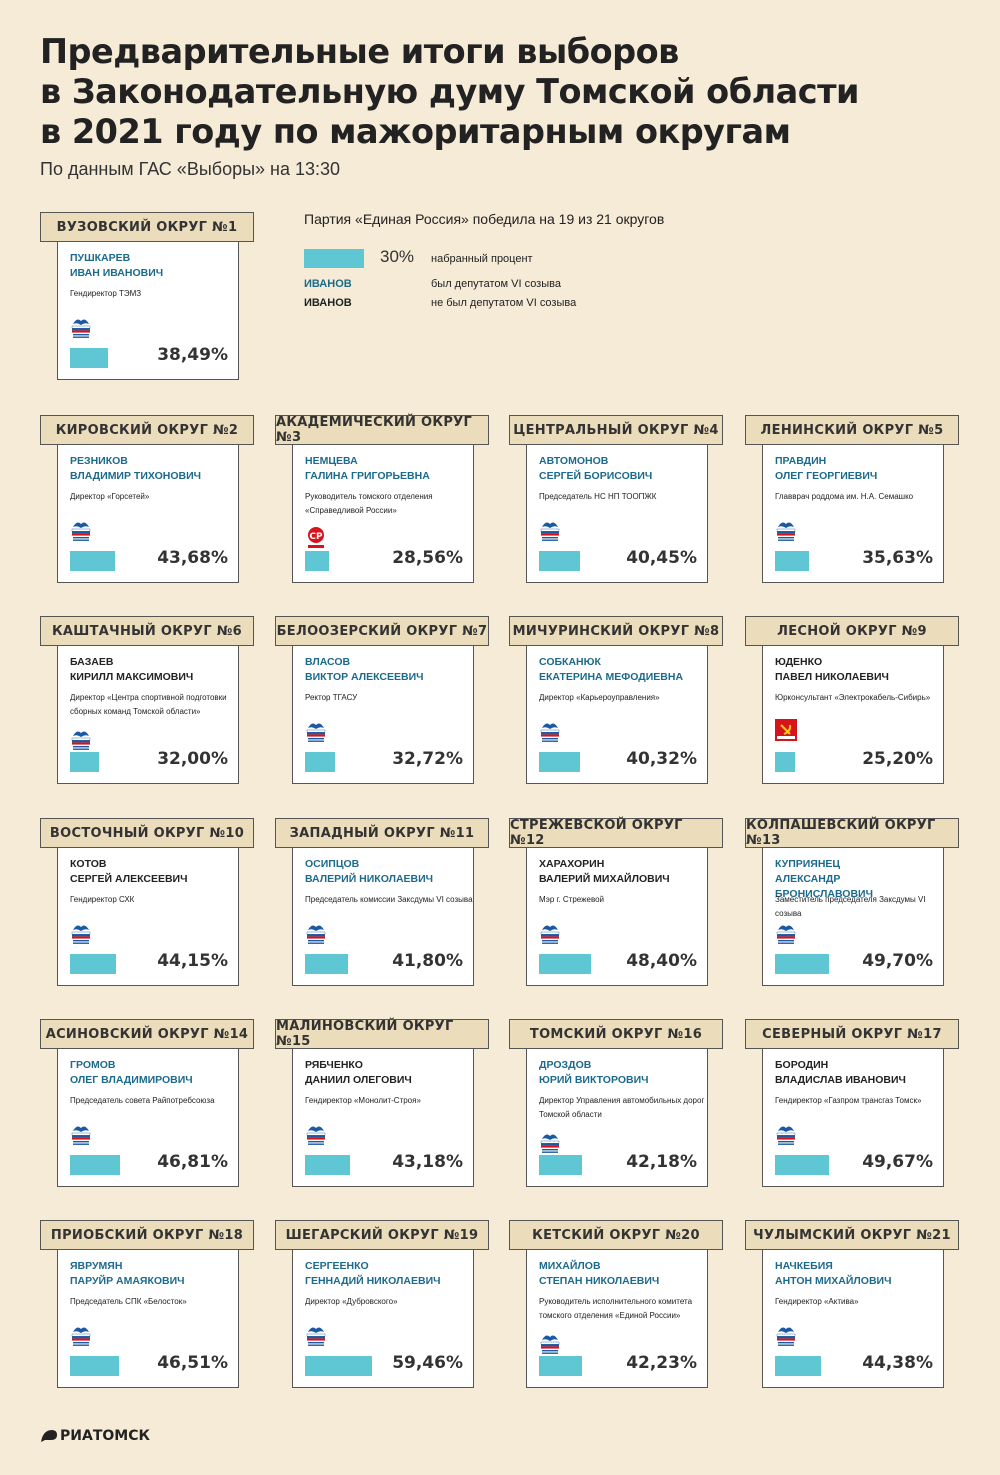 Image resolution: width=1000 pixels, height=1475 pixels. I want to click on district-tab: ТОМСКИЙ ОКРУГ №16, so click(616, 1034).